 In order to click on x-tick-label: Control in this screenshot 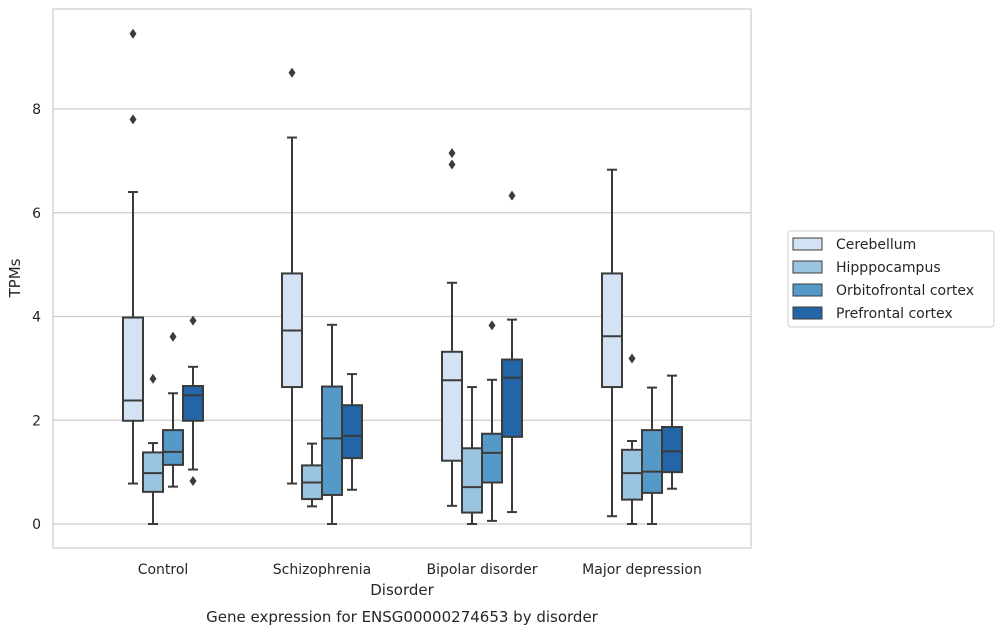, I will do `click(163, 570)`.